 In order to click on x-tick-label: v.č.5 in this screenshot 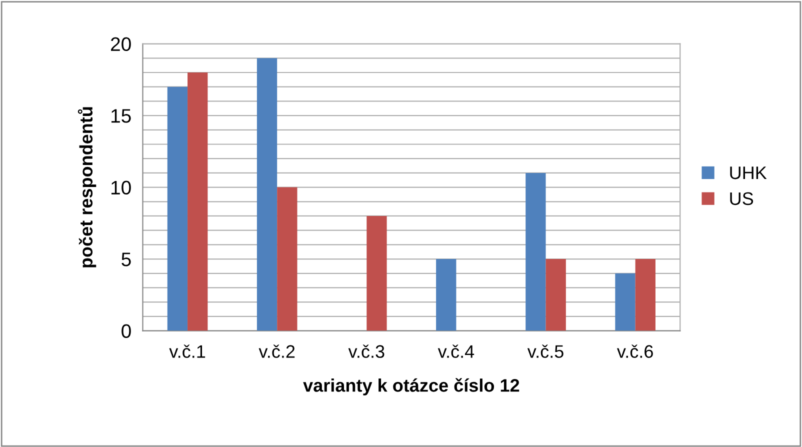, I will do `click(545, 351)`.